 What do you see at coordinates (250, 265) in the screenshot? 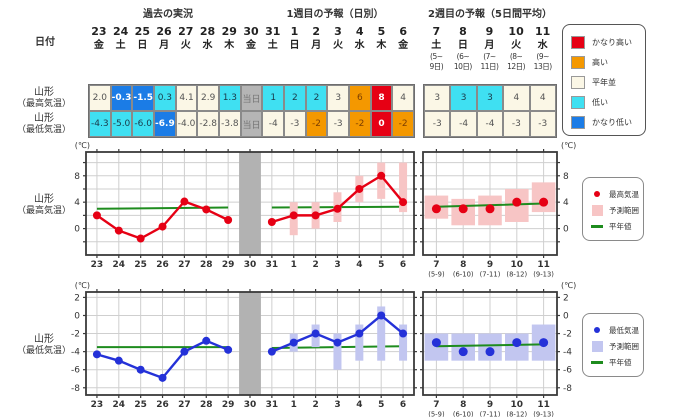
I see `x-axis-label: 30` at bounding box center [250, 265].